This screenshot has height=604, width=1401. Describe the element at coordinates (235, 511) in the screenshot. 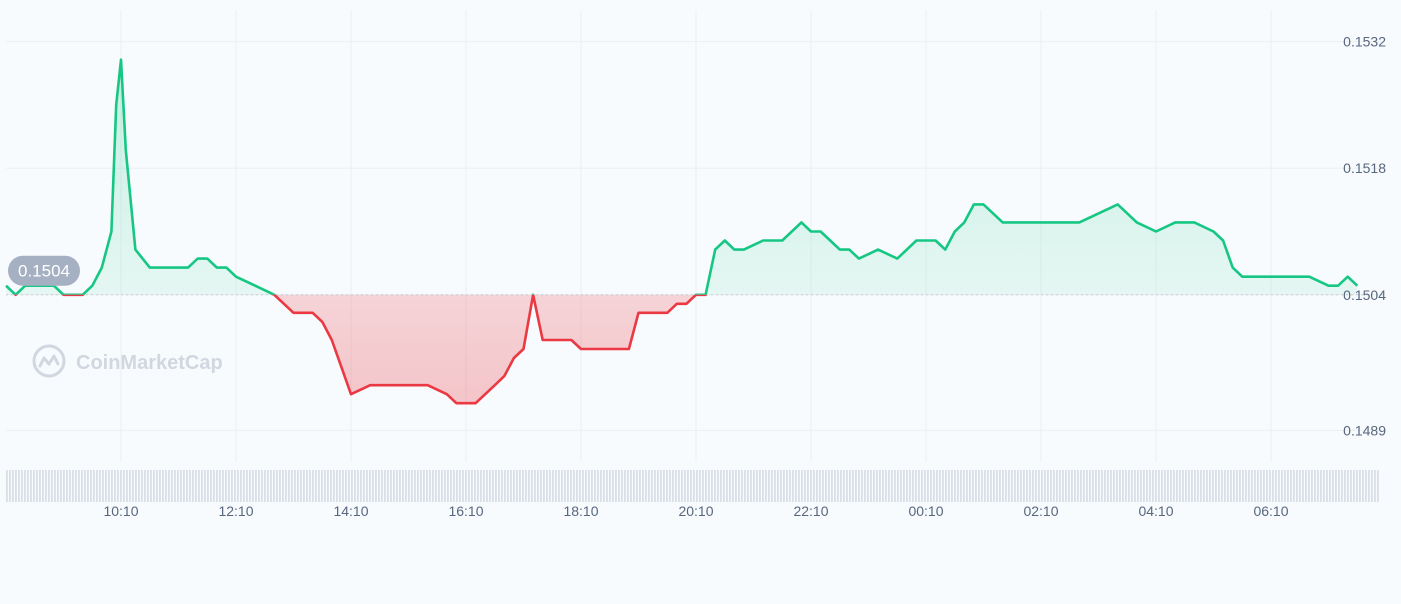

I see `x-tick-label: 12:10` at that location.